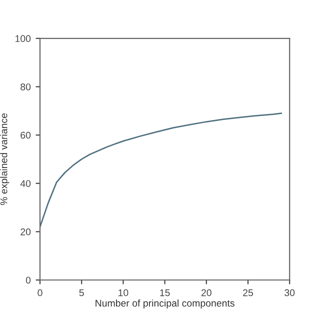  I want to click on x-tick-label: 5, so click(81, 292).